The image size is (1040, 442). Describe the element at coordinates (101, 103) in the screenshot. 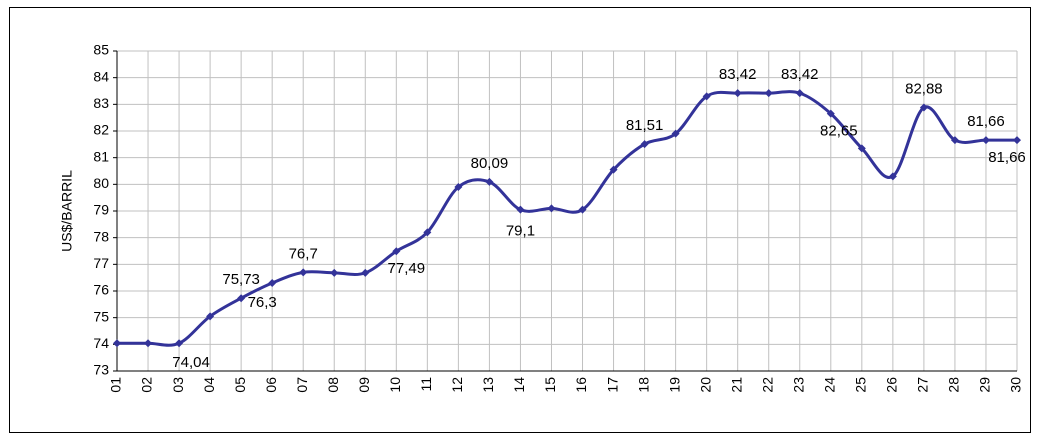

I see `y-tick-label: 83` at that location.